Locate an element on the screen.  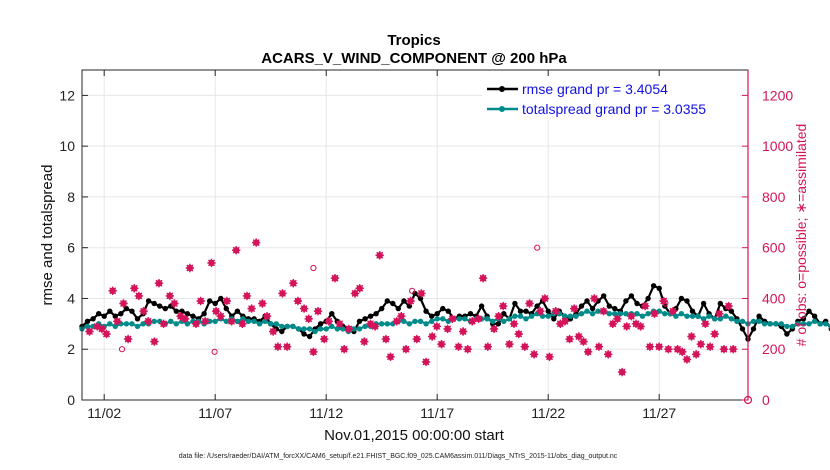
y2-tick-label: 600 is located at coordinates (774, 248).